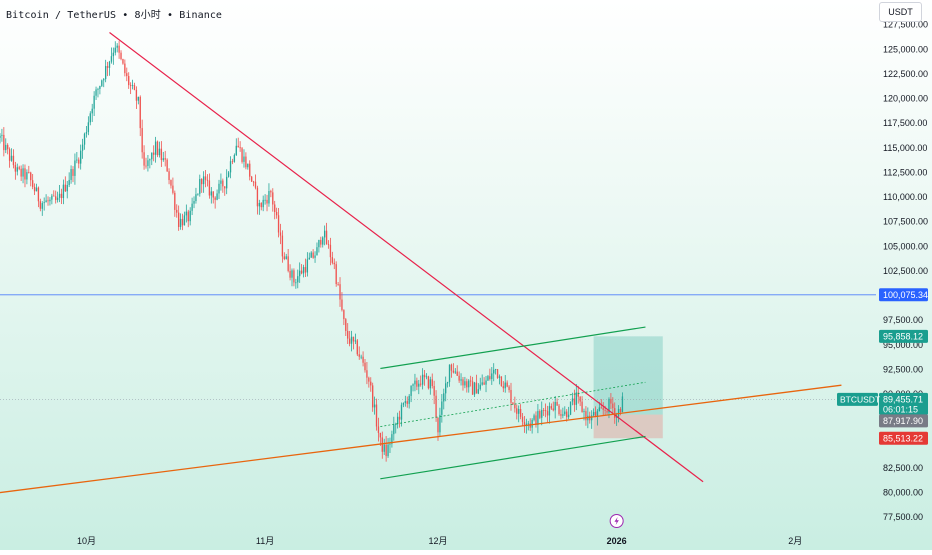  I want to click on x-tick-label: 2026, so click(617, 541).